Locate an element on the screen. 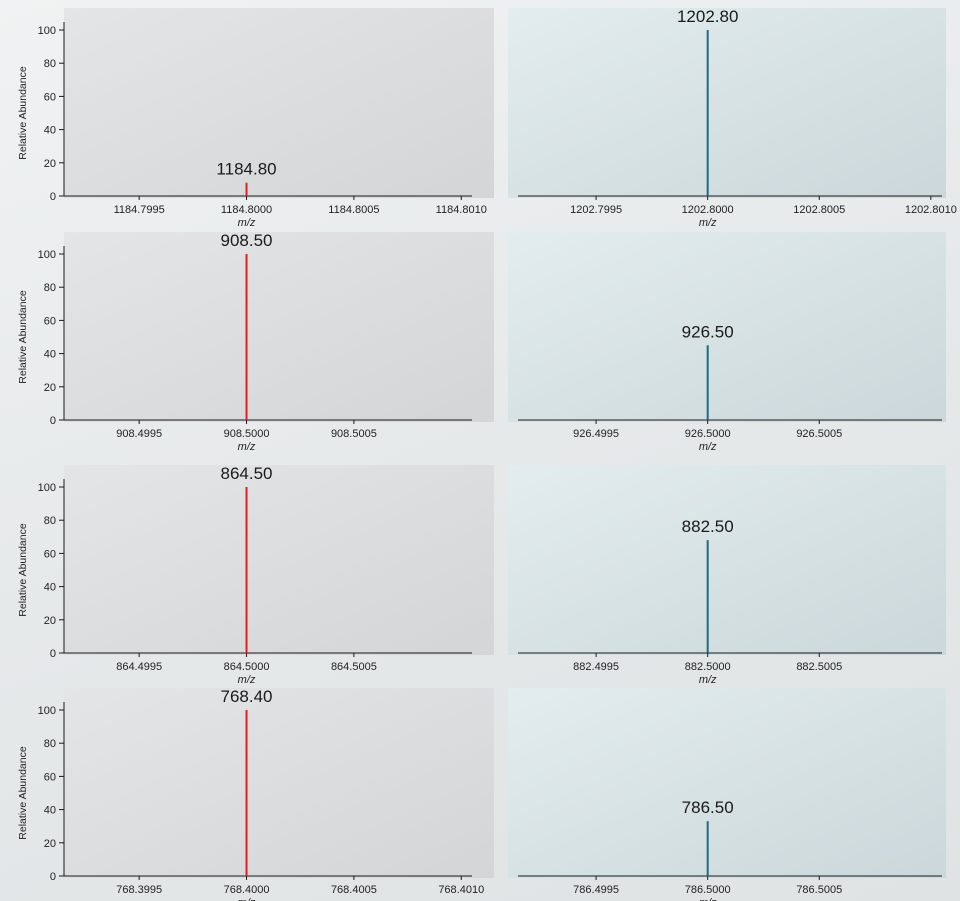  x-tick-label: 768.4005 is located at coordinates (354, 890).